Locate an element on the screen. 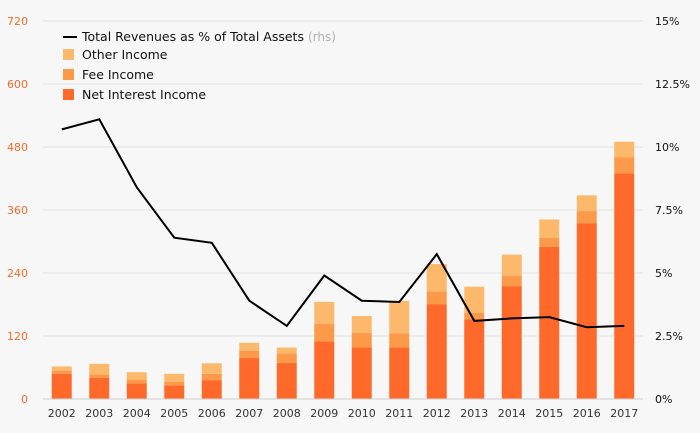  y-left-tick-label: 240 is located at coordinates (17, 273).